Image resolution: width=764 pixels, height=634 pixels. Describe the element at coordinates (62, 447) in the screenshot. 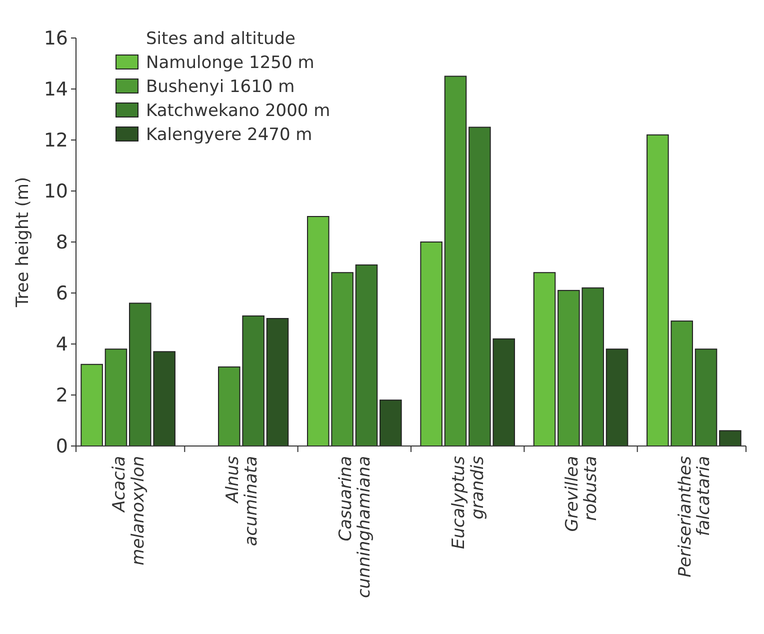

I see `y-tick-label: 0` at that location.